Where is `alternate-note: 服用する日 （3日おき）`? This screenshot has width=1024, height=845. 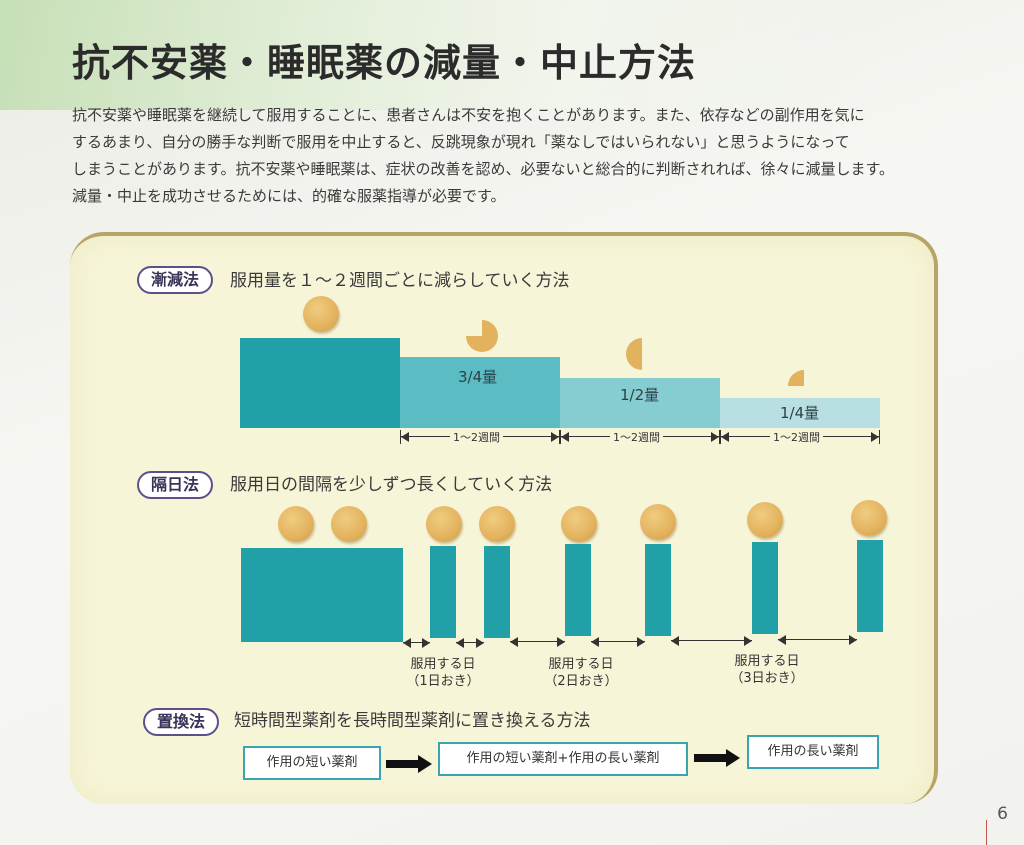 alternate-note: 服用する日 （3日おき） is located at coordinates (767, 670).